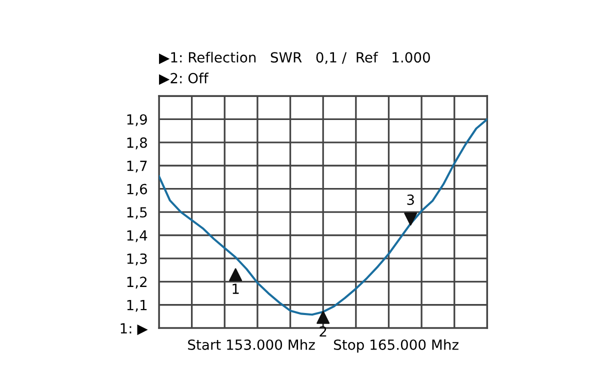 This screenshot has width=600, height=378. I want to click on annotation: 3, so click(410, 199).